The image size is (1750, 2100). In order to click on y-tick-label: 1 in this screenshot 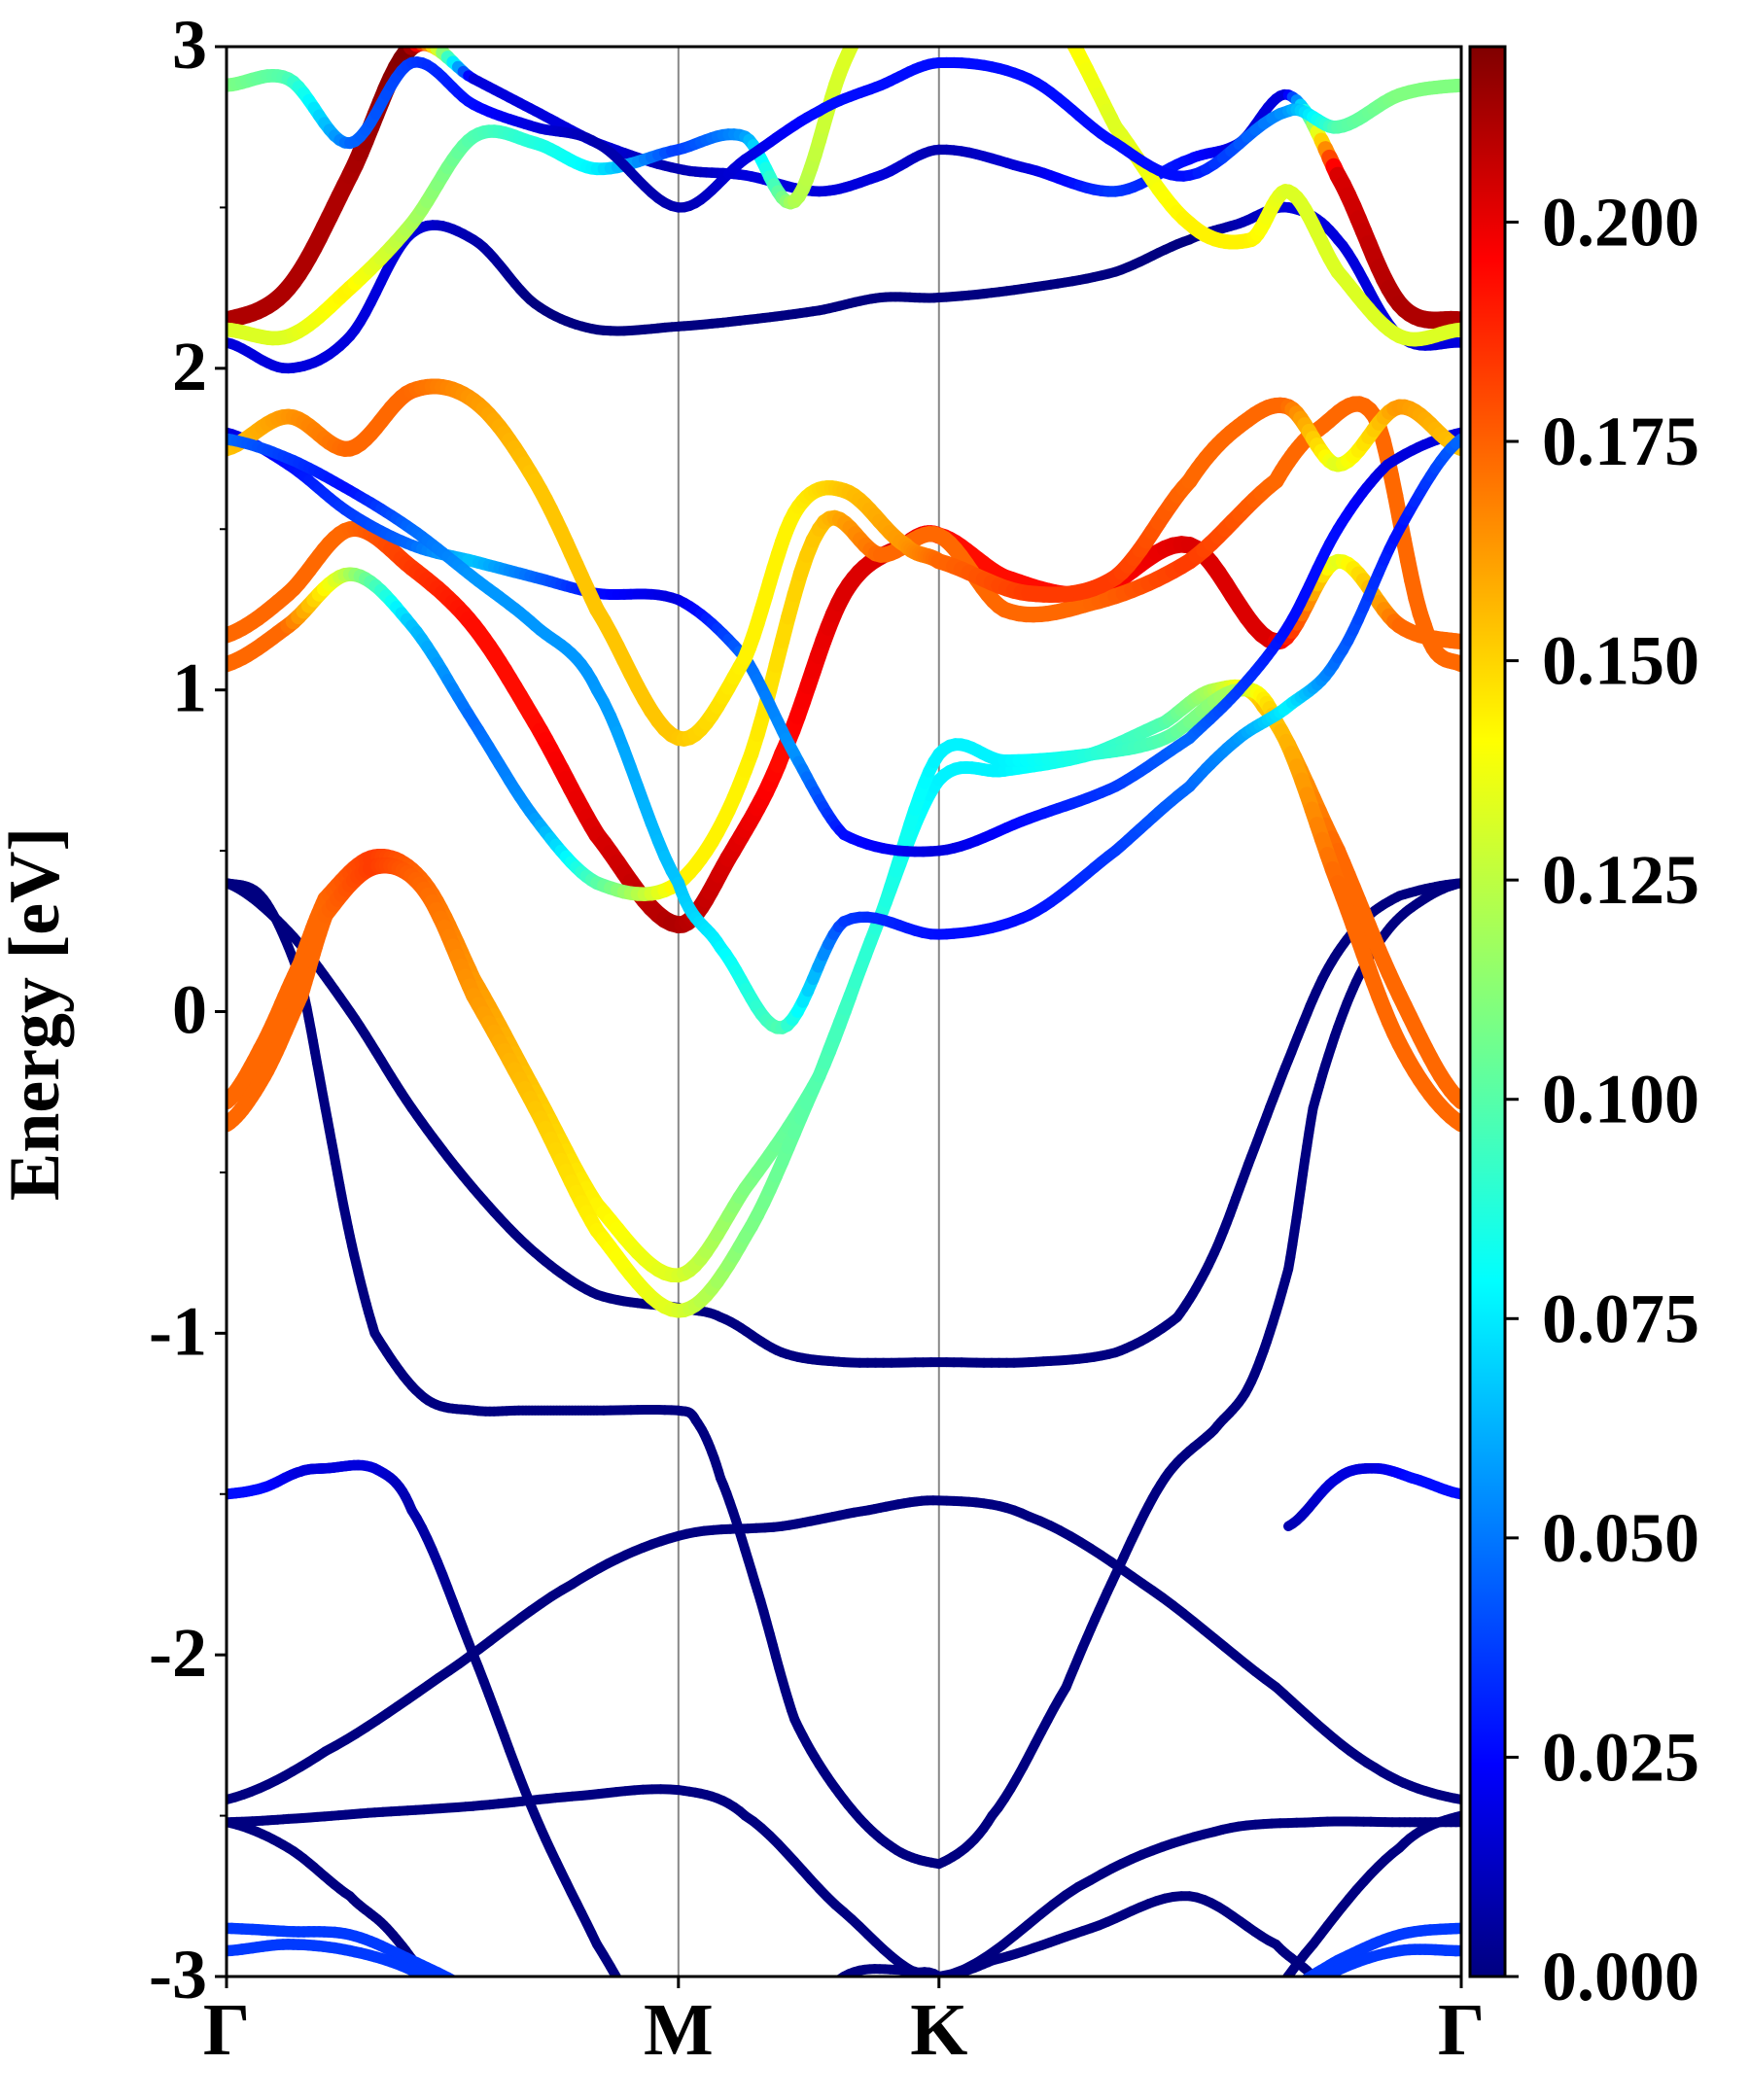, I will do `click(189, 688)`.